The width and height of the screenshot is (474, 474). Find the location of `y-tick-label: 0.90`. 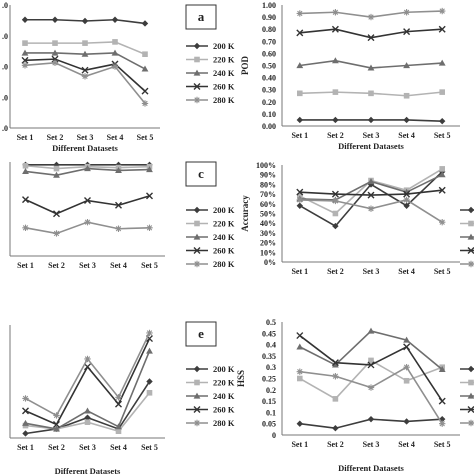

y-tick-label: 0.90 is located at coordinates (269, 17).